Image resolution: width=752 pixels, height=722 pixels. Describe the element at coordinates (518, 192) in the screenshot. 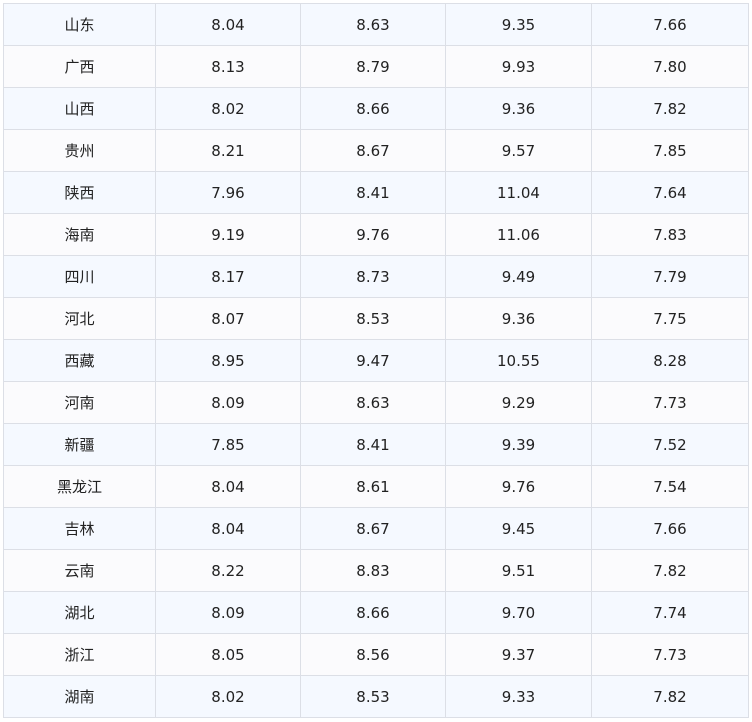

I see `price-cell: 11.04` at that location.